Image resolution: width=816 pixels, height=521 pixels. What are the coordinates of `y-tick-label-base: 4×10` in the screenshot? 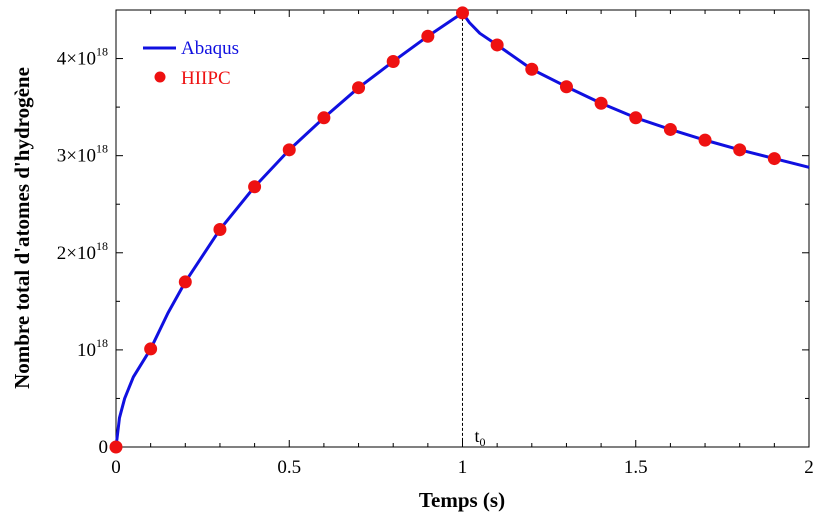 It's located at (76, 59).